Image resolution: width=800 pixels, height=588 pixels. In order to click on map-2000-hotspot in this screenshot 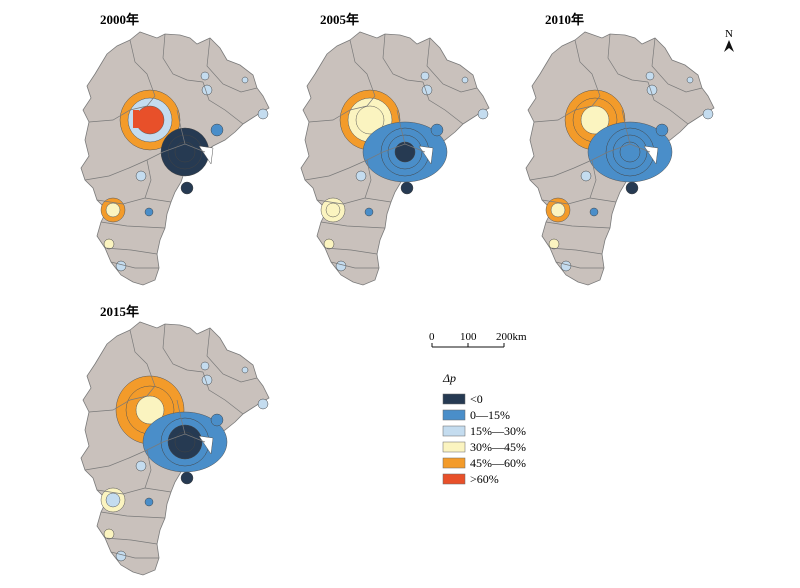, I will do `click(136, 119)`.